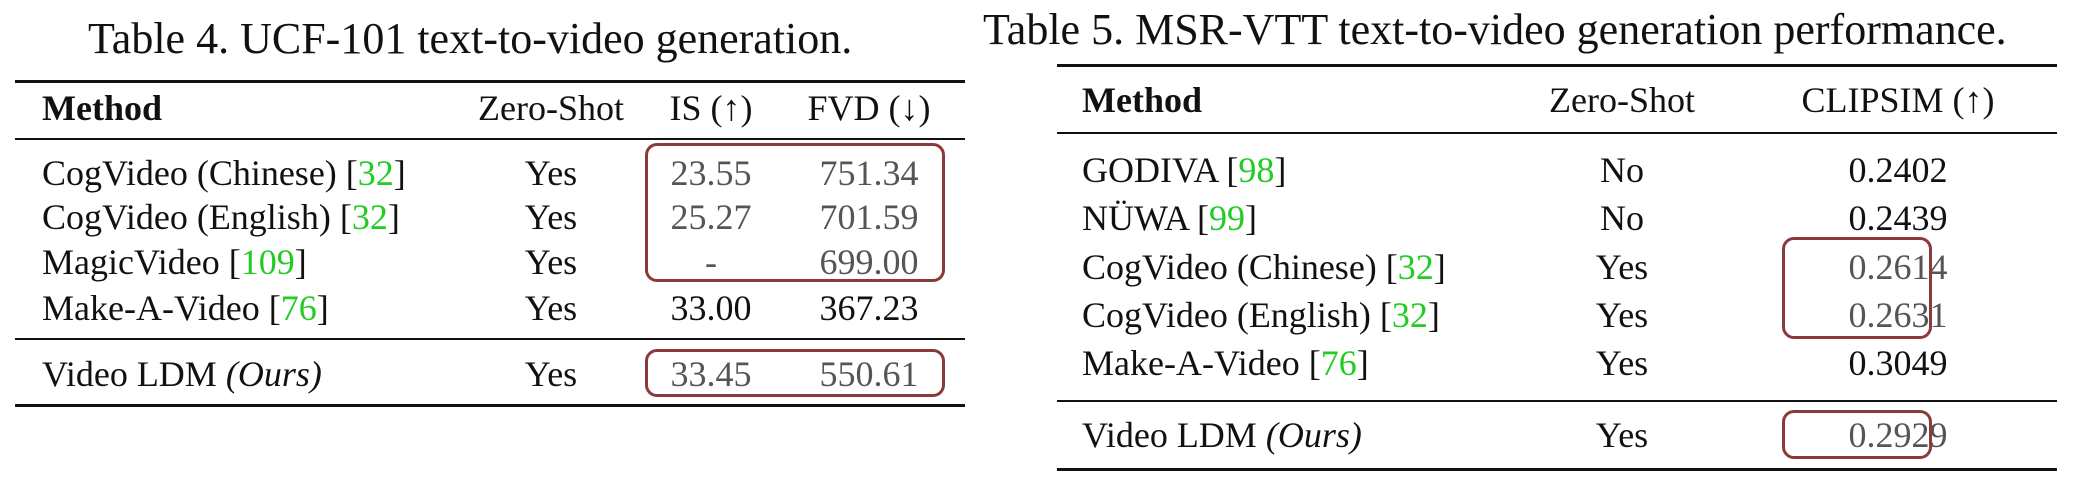 The image size is (2078, 483). Describe the element at coordinates (1557, 65) in the screenshot. I see `table-5-top-rule` at that location.